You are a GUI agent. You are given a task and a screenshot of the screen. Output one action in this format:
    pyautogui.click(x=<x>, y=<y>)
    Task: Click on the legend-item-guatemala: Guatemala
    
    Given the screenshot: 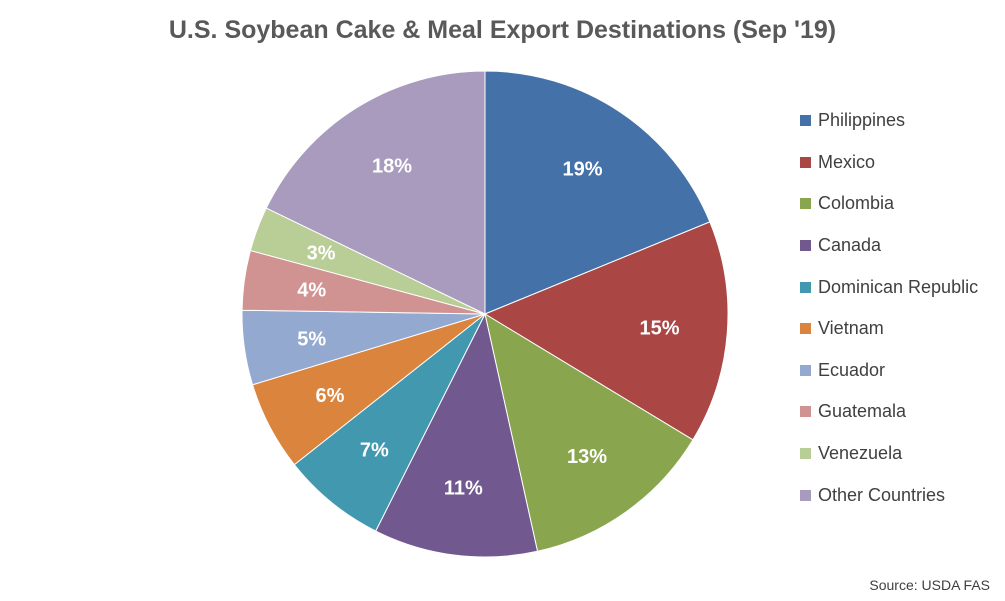 What is the action you would take?
    pyautogui.click(x=889, y=412)
    